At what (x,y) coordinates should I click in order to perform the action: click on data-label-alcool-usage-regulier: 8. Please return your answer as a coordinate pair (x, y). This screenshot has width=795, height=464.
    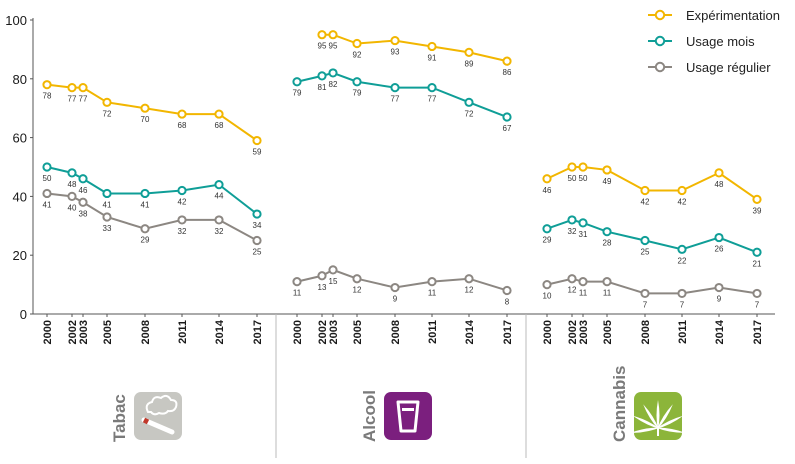
    Looking at the image, I should click on (507, 301).